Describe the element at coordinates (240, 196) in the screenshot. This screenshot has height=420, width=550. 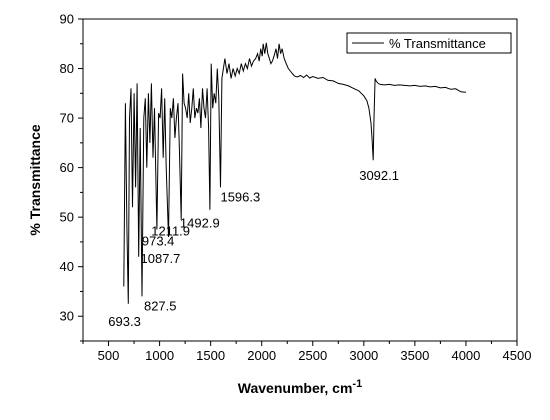
I see `peak-label: 1596.3` at that location.